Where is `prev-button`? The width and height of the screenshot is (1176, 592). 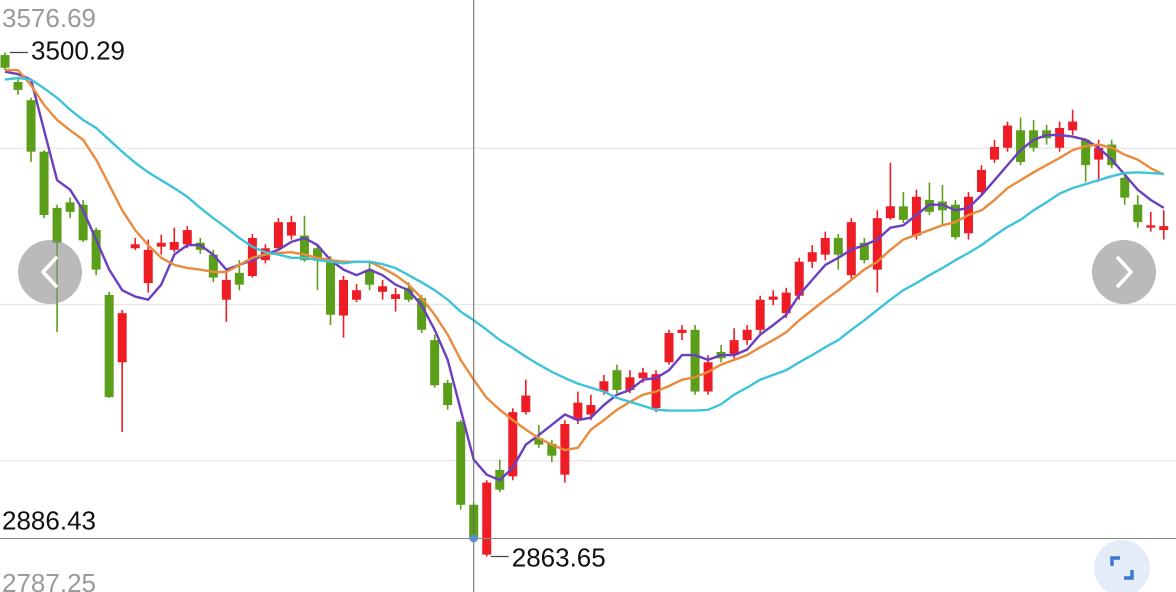 prev-button is located at coordinates (50, 272).